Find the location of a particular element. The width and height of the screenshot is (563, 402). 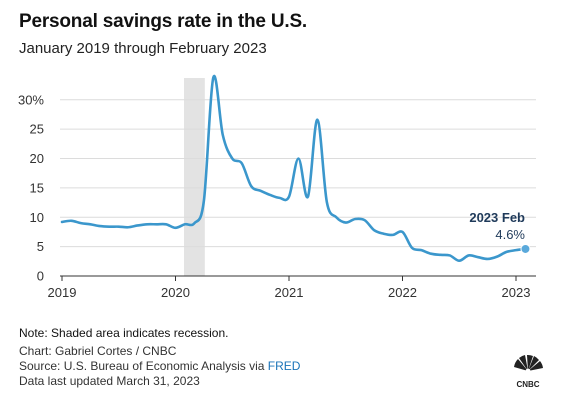

chart-subtitle: January 2019 through February 2023 is located at coordinates (143, 48).